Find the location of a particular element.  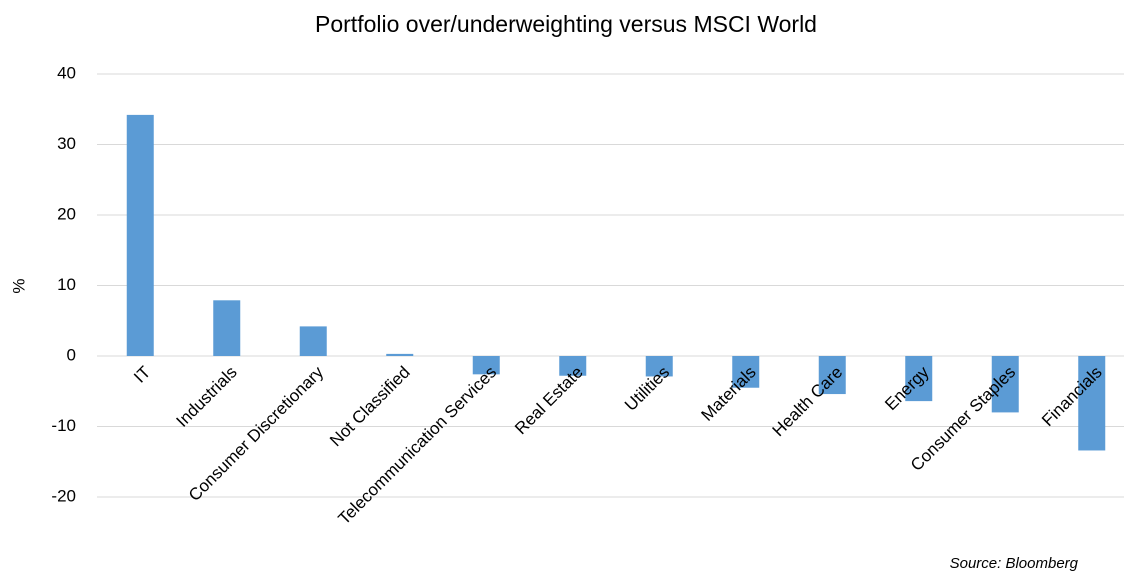

y-tick-label: 40 is located at coordinates (66, 72).